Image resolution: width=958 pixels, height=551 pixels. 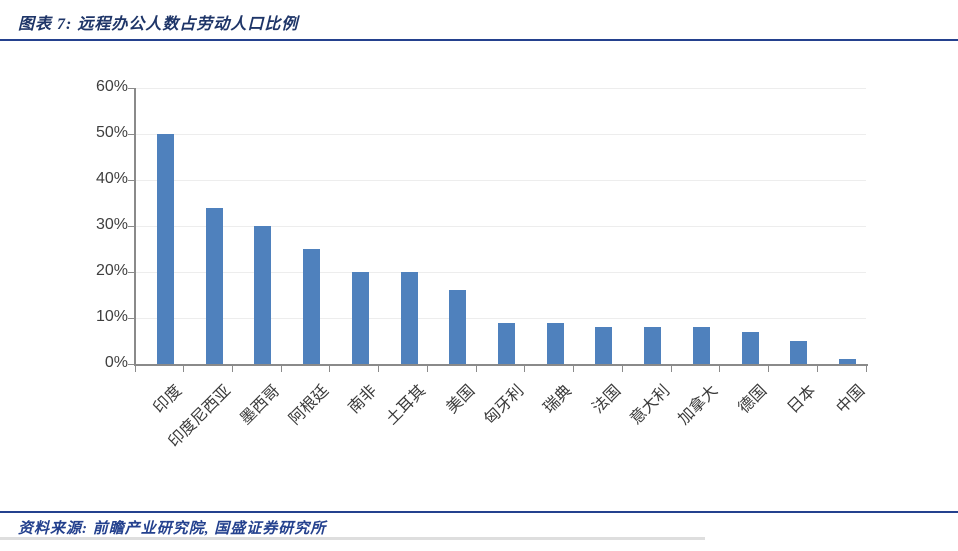 What do you see at coordinates (352, 538) in the screenshot?
I see `bottom-edge` at bounding box center [352, 538].